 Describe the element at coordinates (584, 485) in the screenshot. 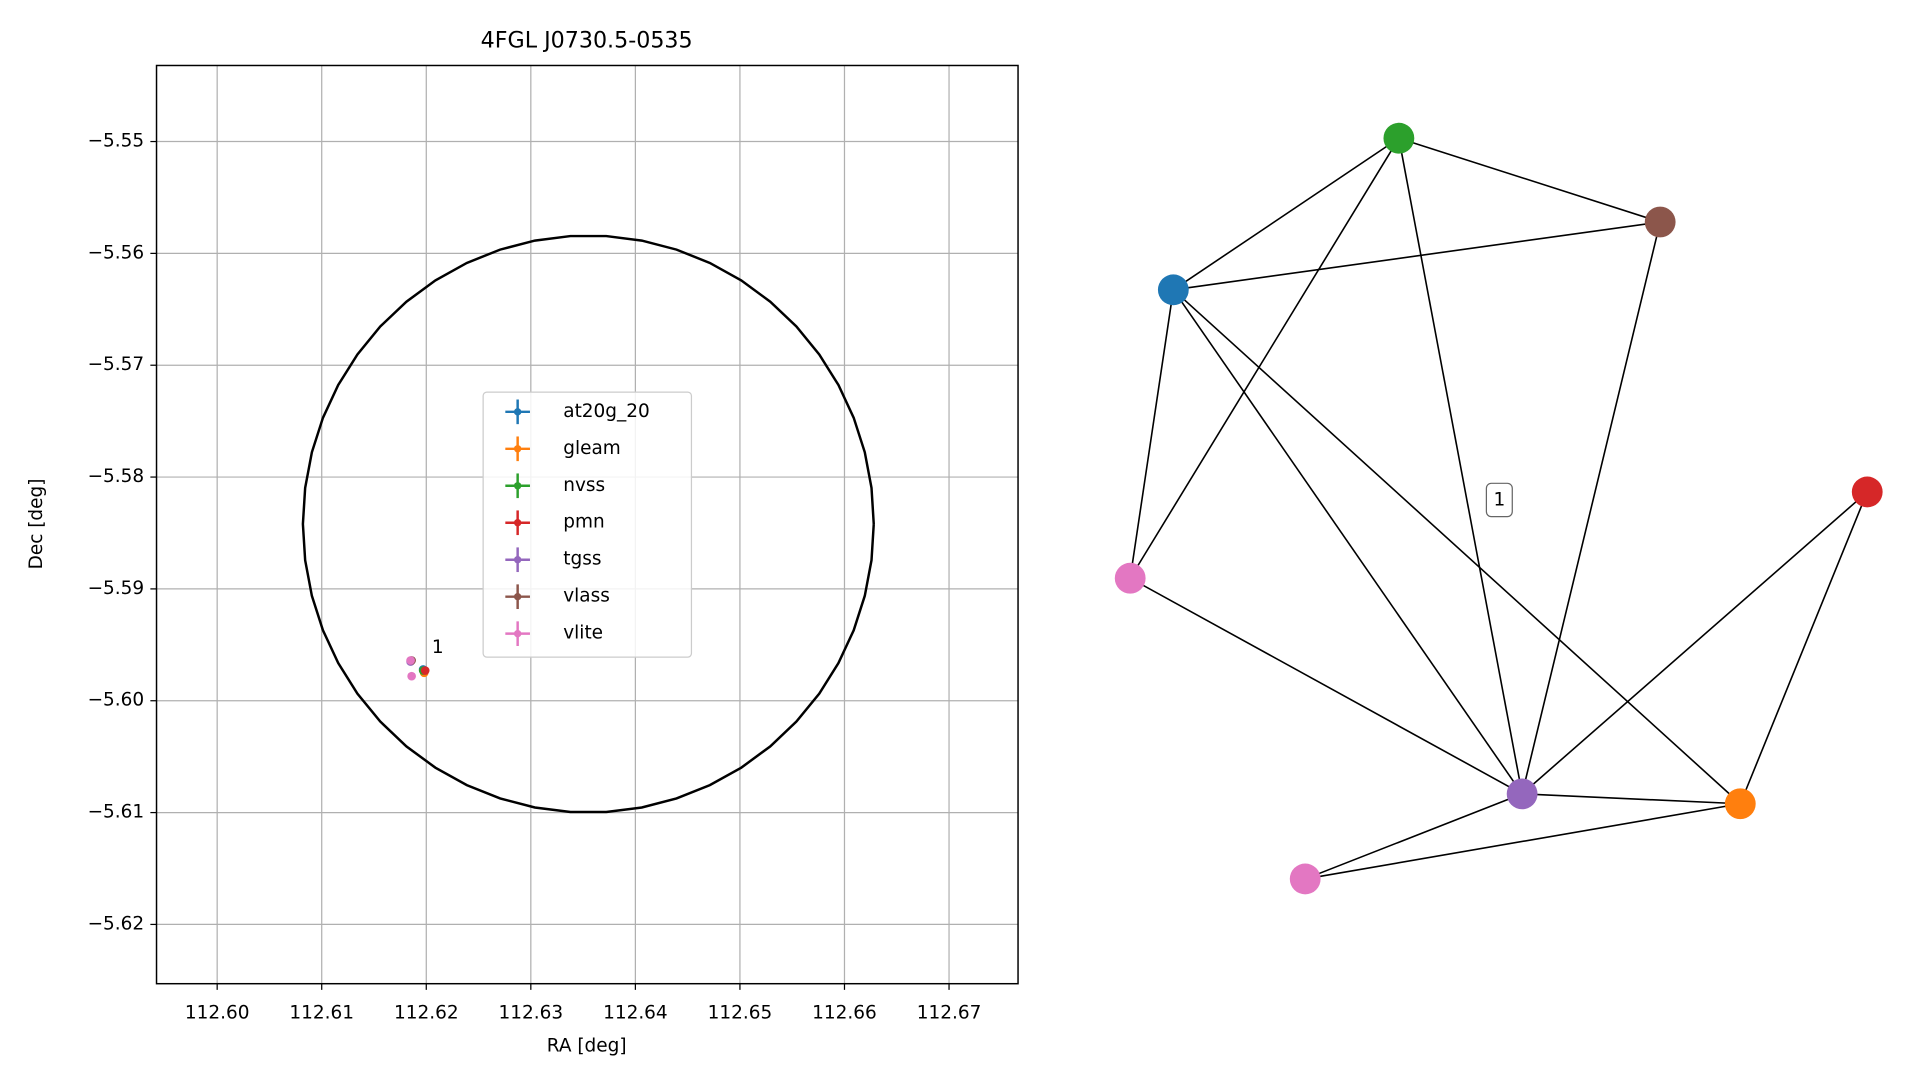

I see `legend-label: nvss` at that location.